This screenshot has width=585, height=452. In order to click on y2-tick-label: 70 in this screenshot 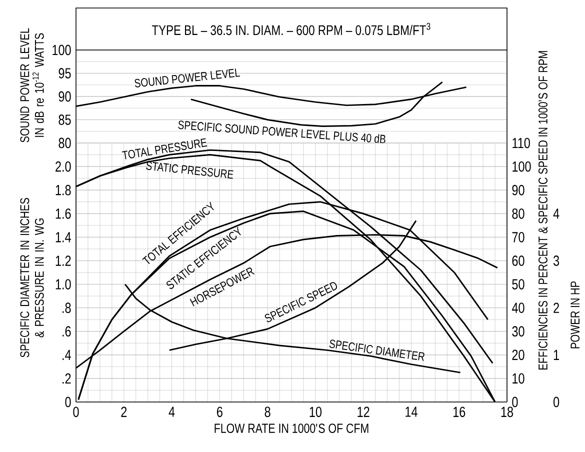, I will do `click(518, 237)`.